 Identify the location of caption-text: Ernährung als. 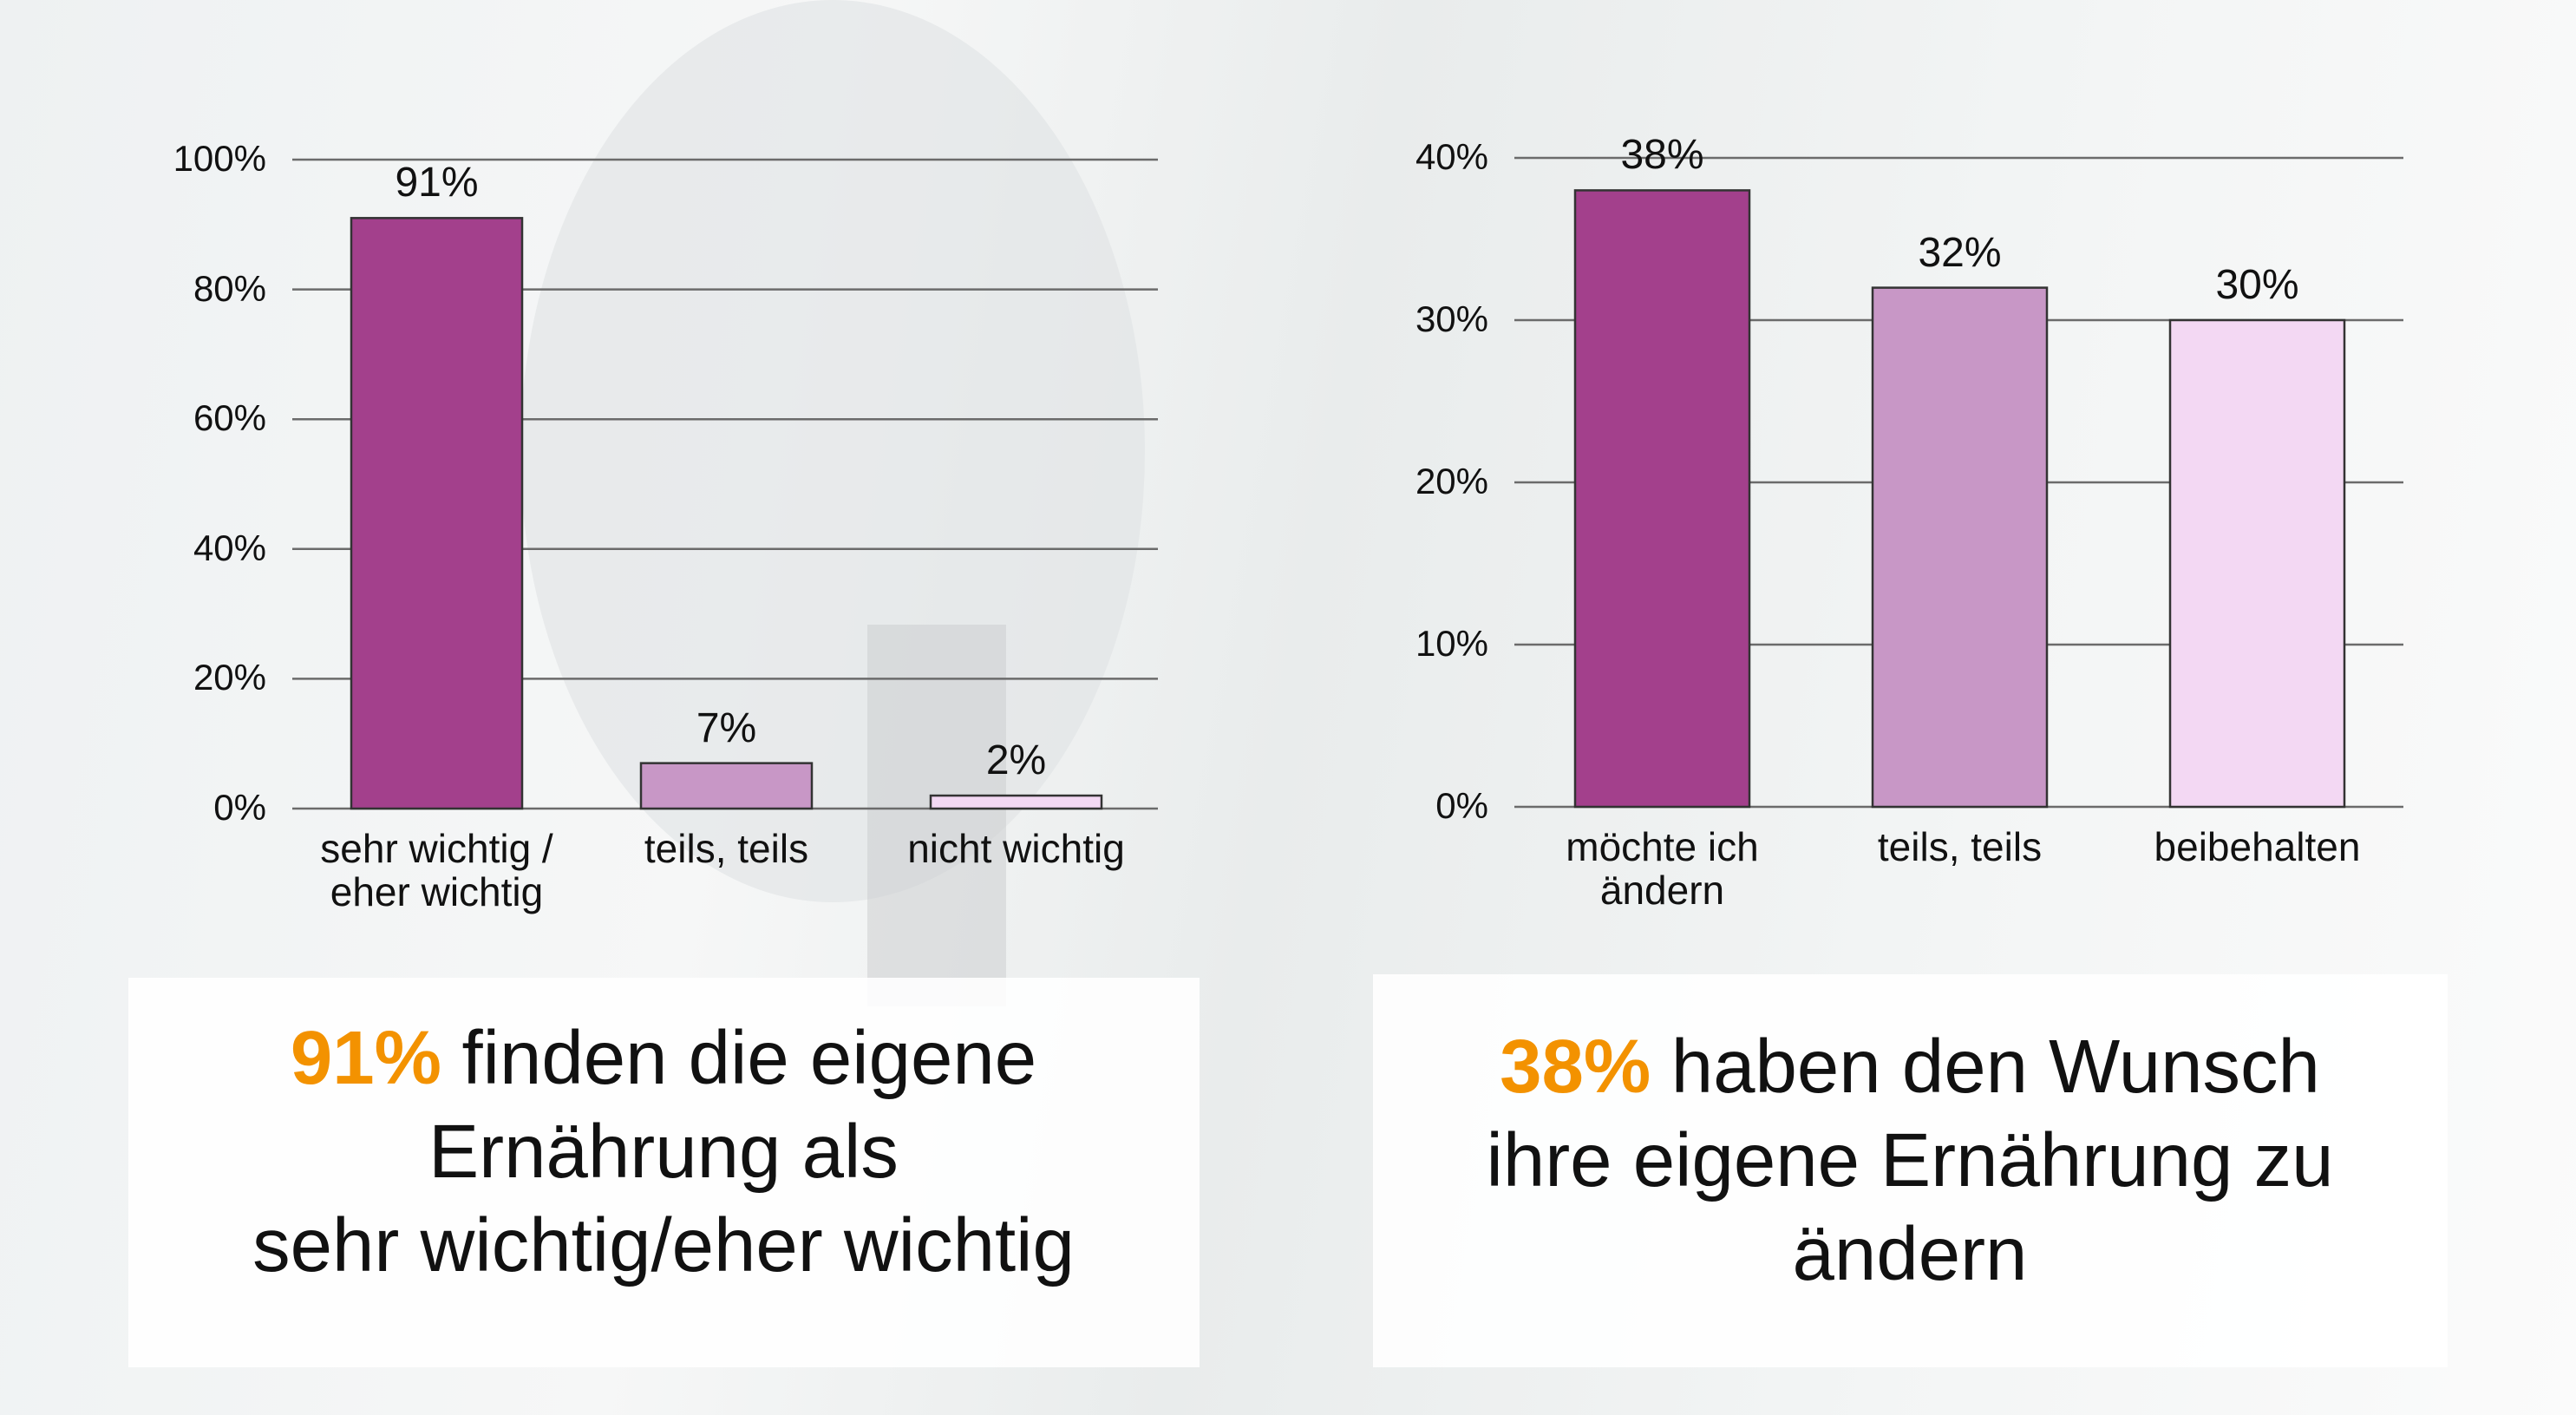
(663, 1152).